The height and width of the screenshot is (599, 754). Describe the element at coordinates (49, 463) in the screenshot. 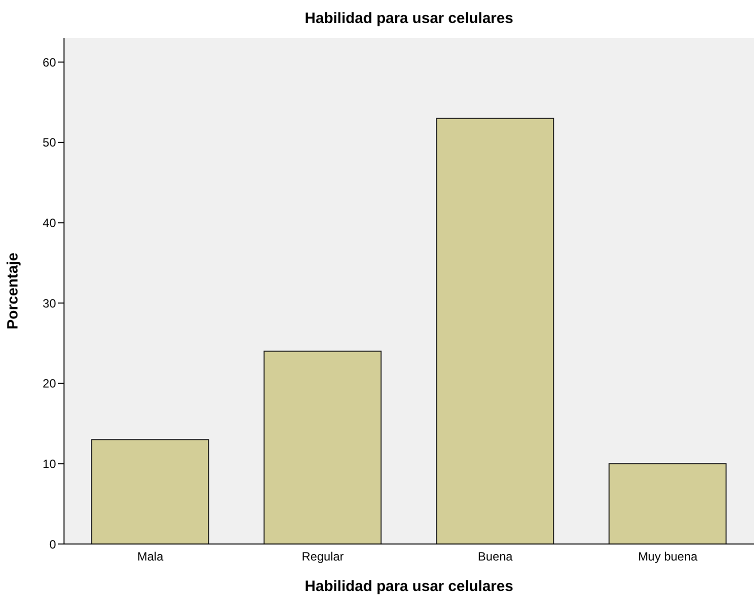

I see `y-tick-label: 10` at that location.